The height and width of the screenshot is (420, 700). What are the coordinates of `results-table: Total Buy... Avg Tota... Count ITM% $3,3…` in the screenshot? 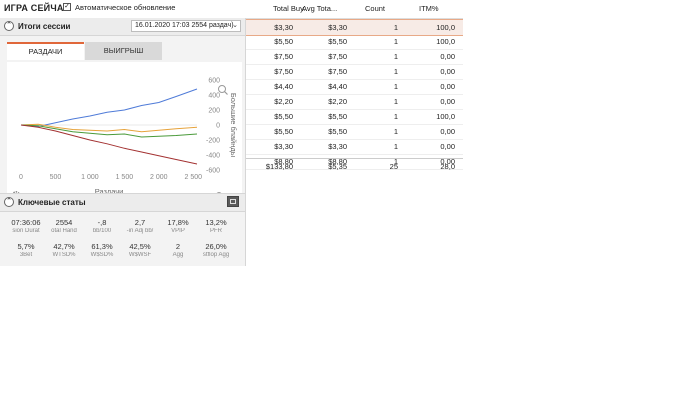 It's located at (354, 87).